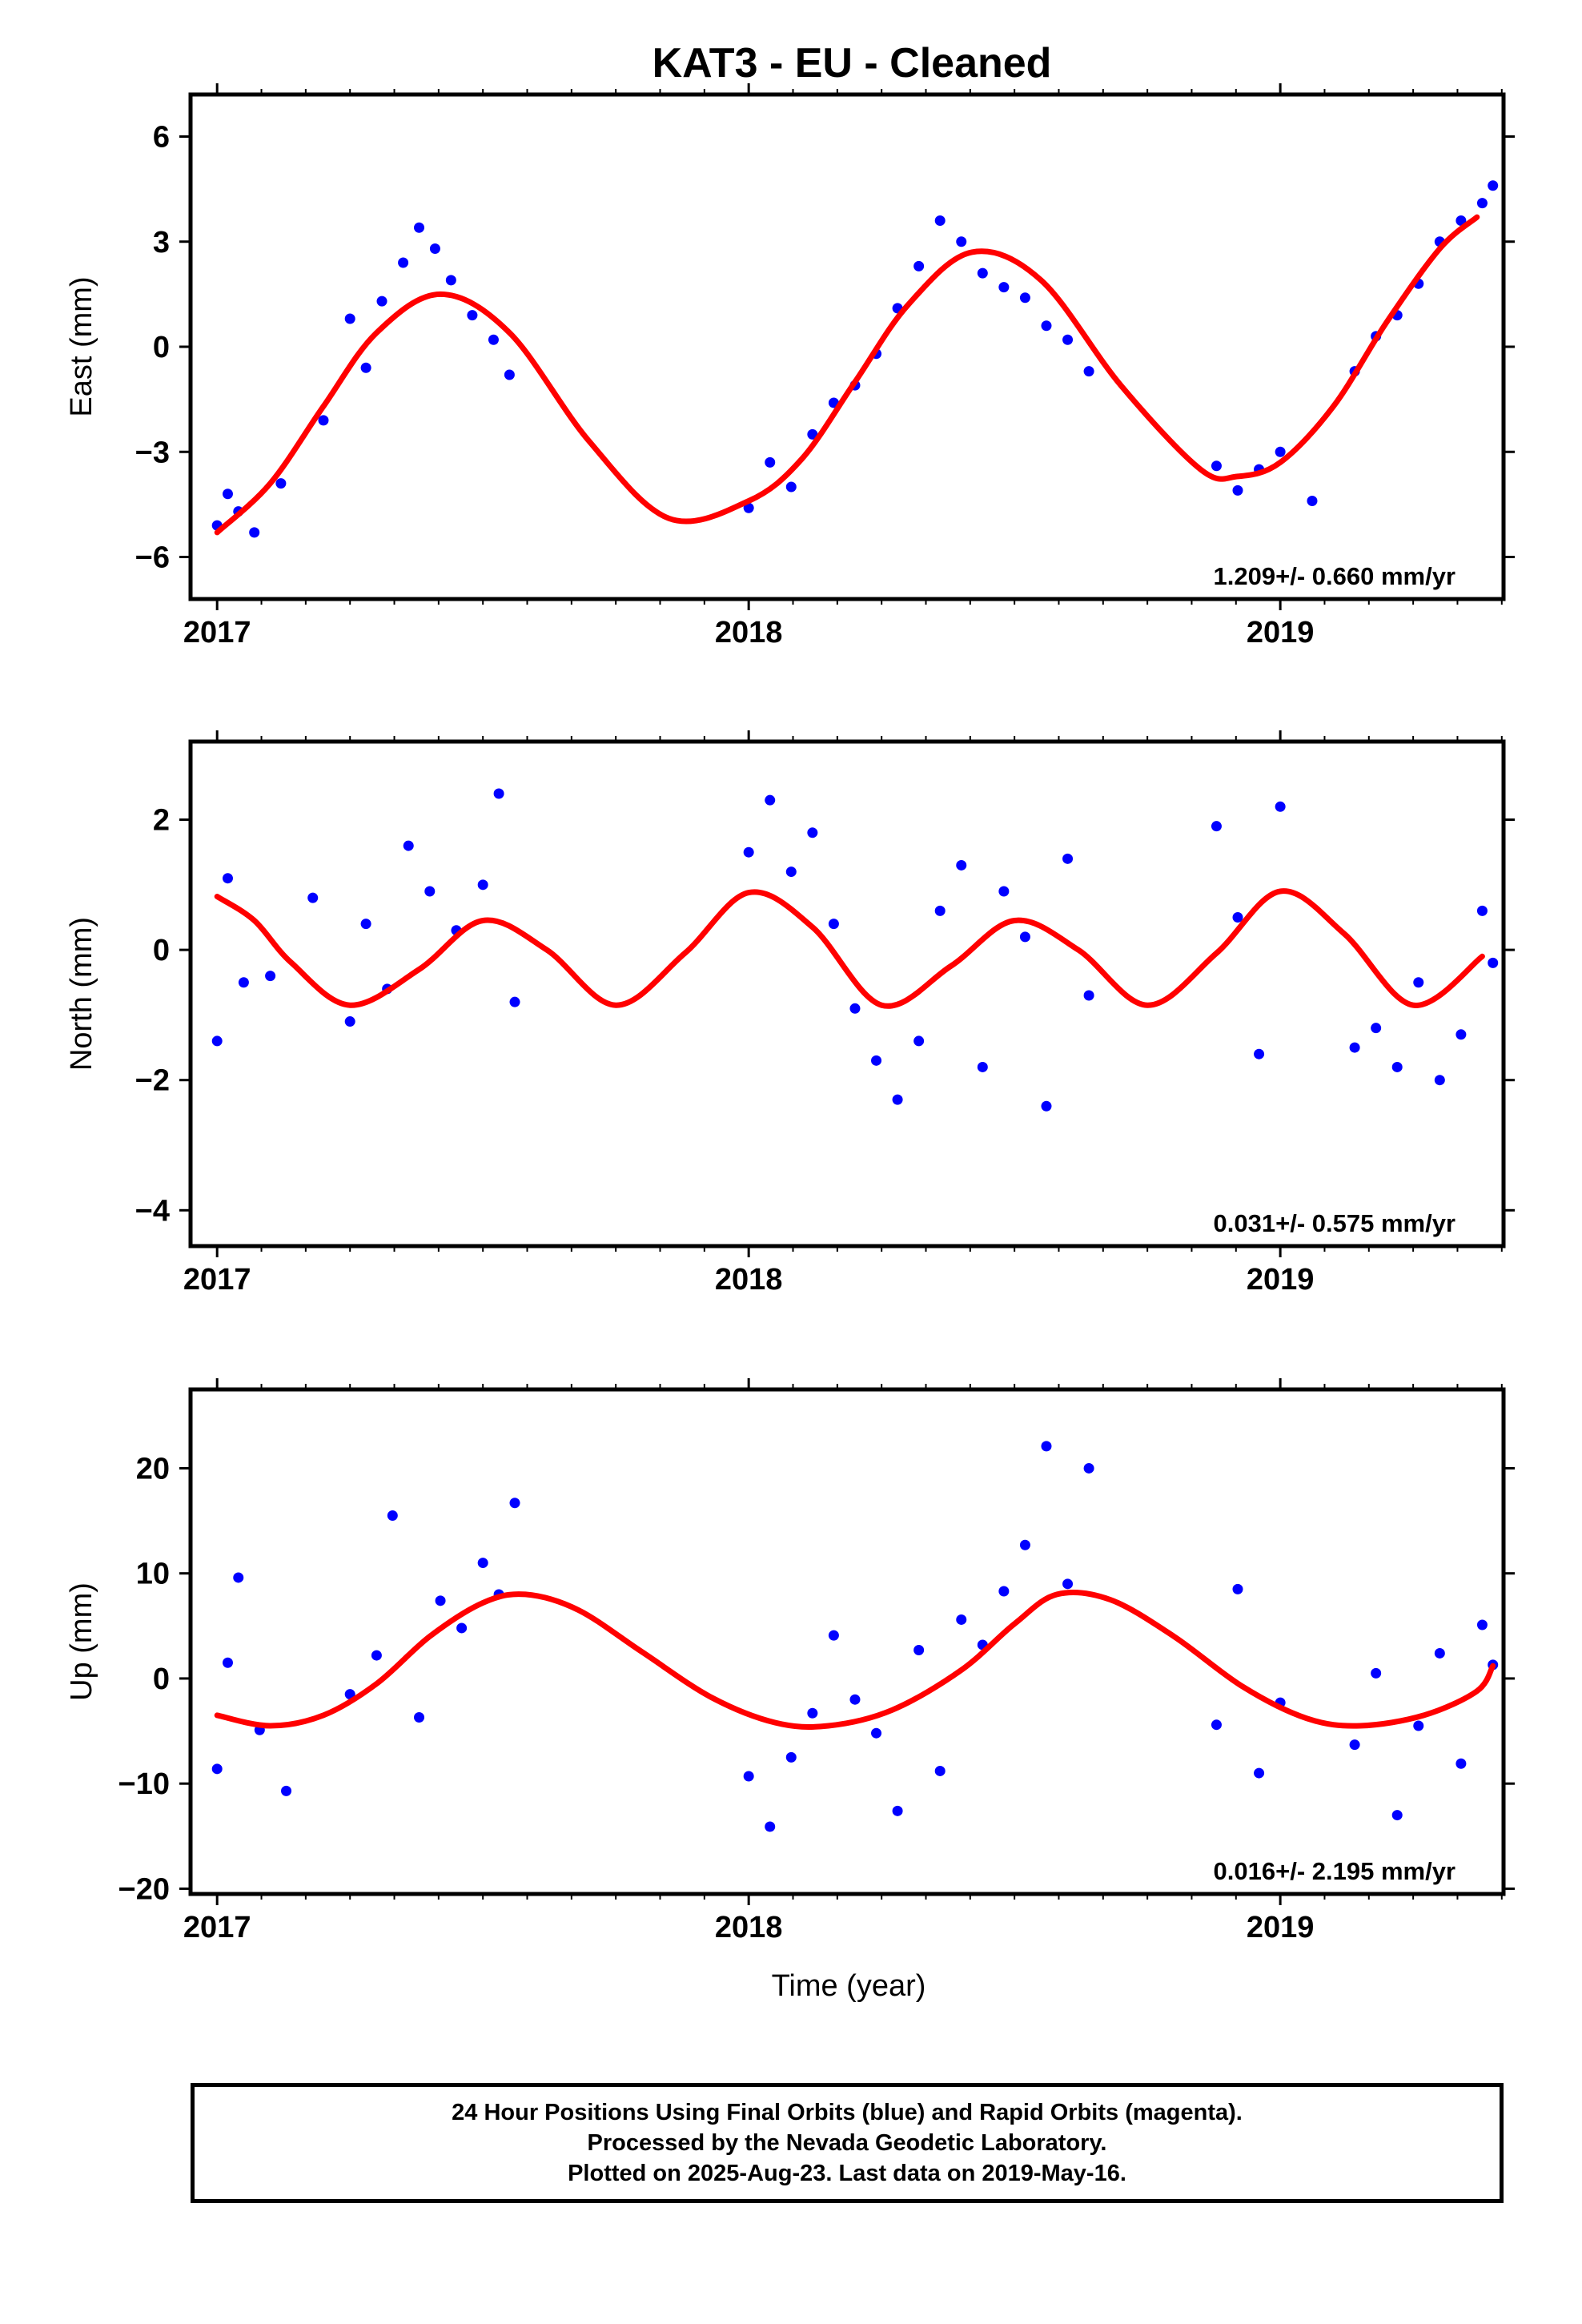  Describe the element at coordinates (855, 1636) in the screenshot. I see `plot-area` at that location.